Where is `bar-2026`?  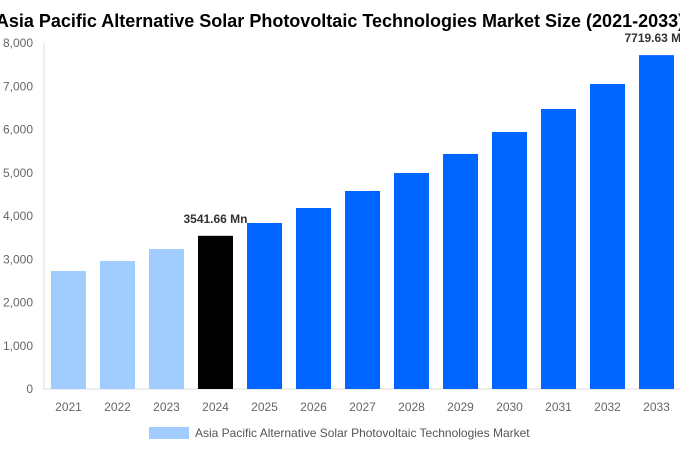
bar-2026 is located at coordinates (313, 298).